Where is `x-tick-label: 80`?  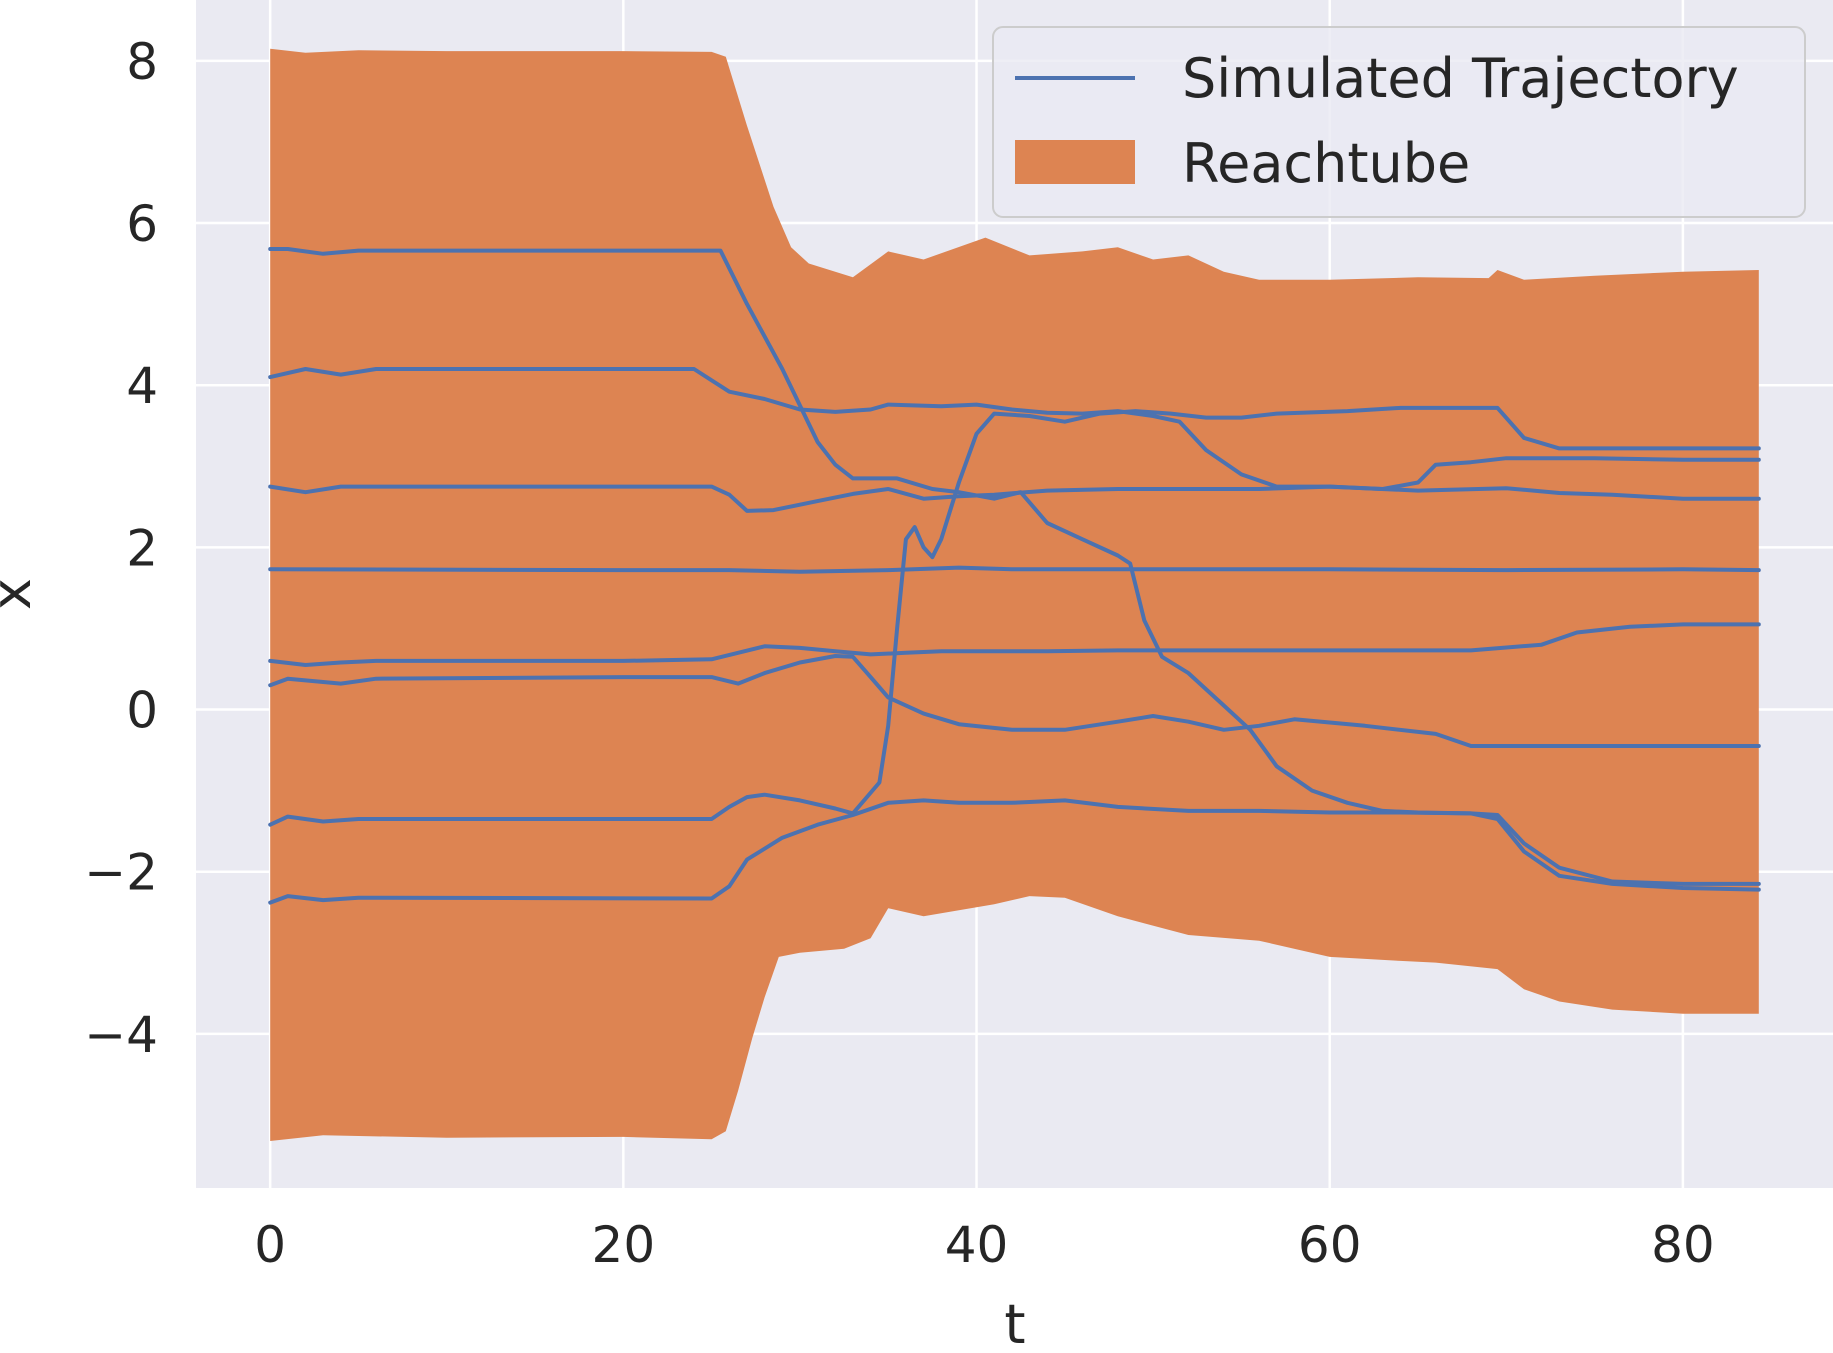 x-tick-label: 80 is located at coordinates (1683, 1245).